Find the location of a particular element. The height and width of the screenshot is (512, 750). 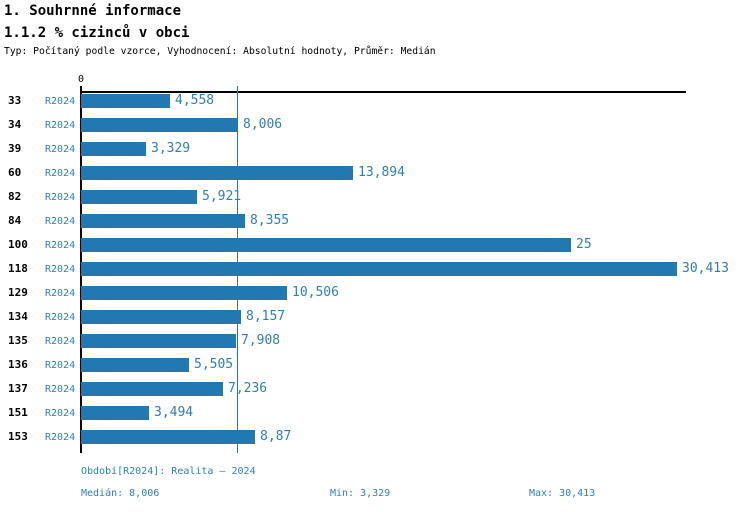

row-label: 100 is located at coordinates (18, 244).